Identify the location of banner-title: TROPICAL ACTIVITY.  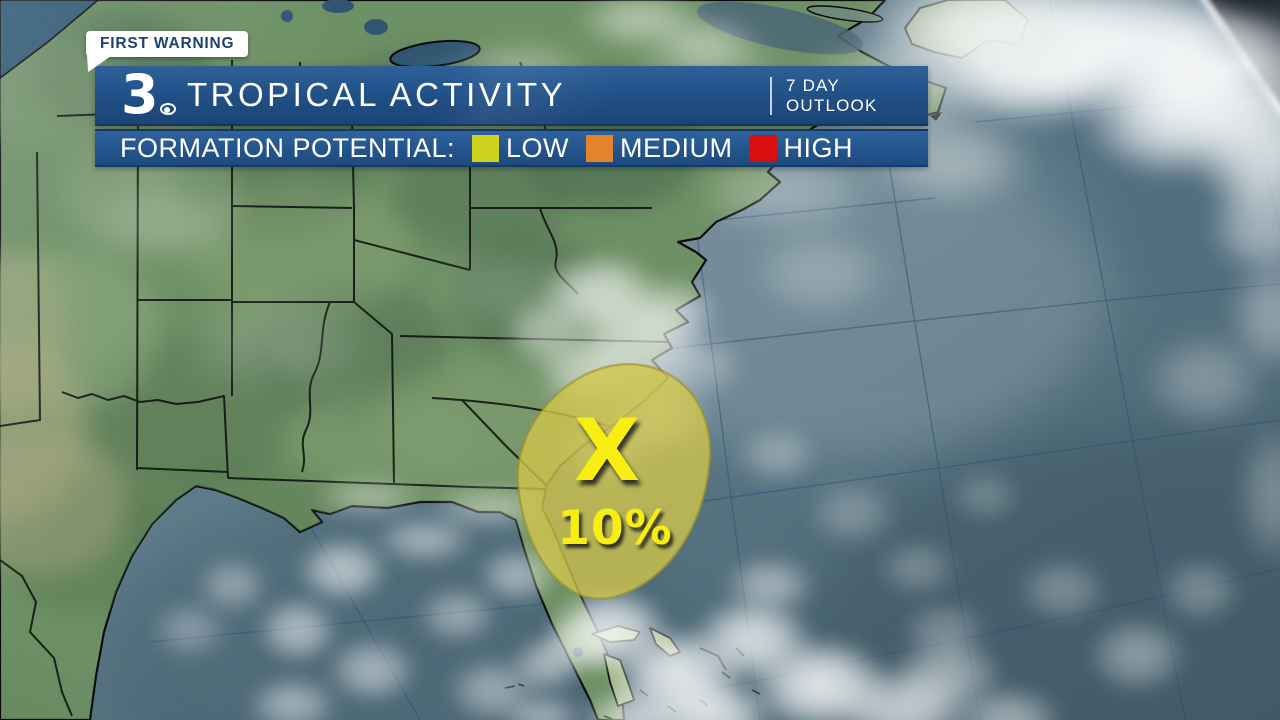
(377, 94).